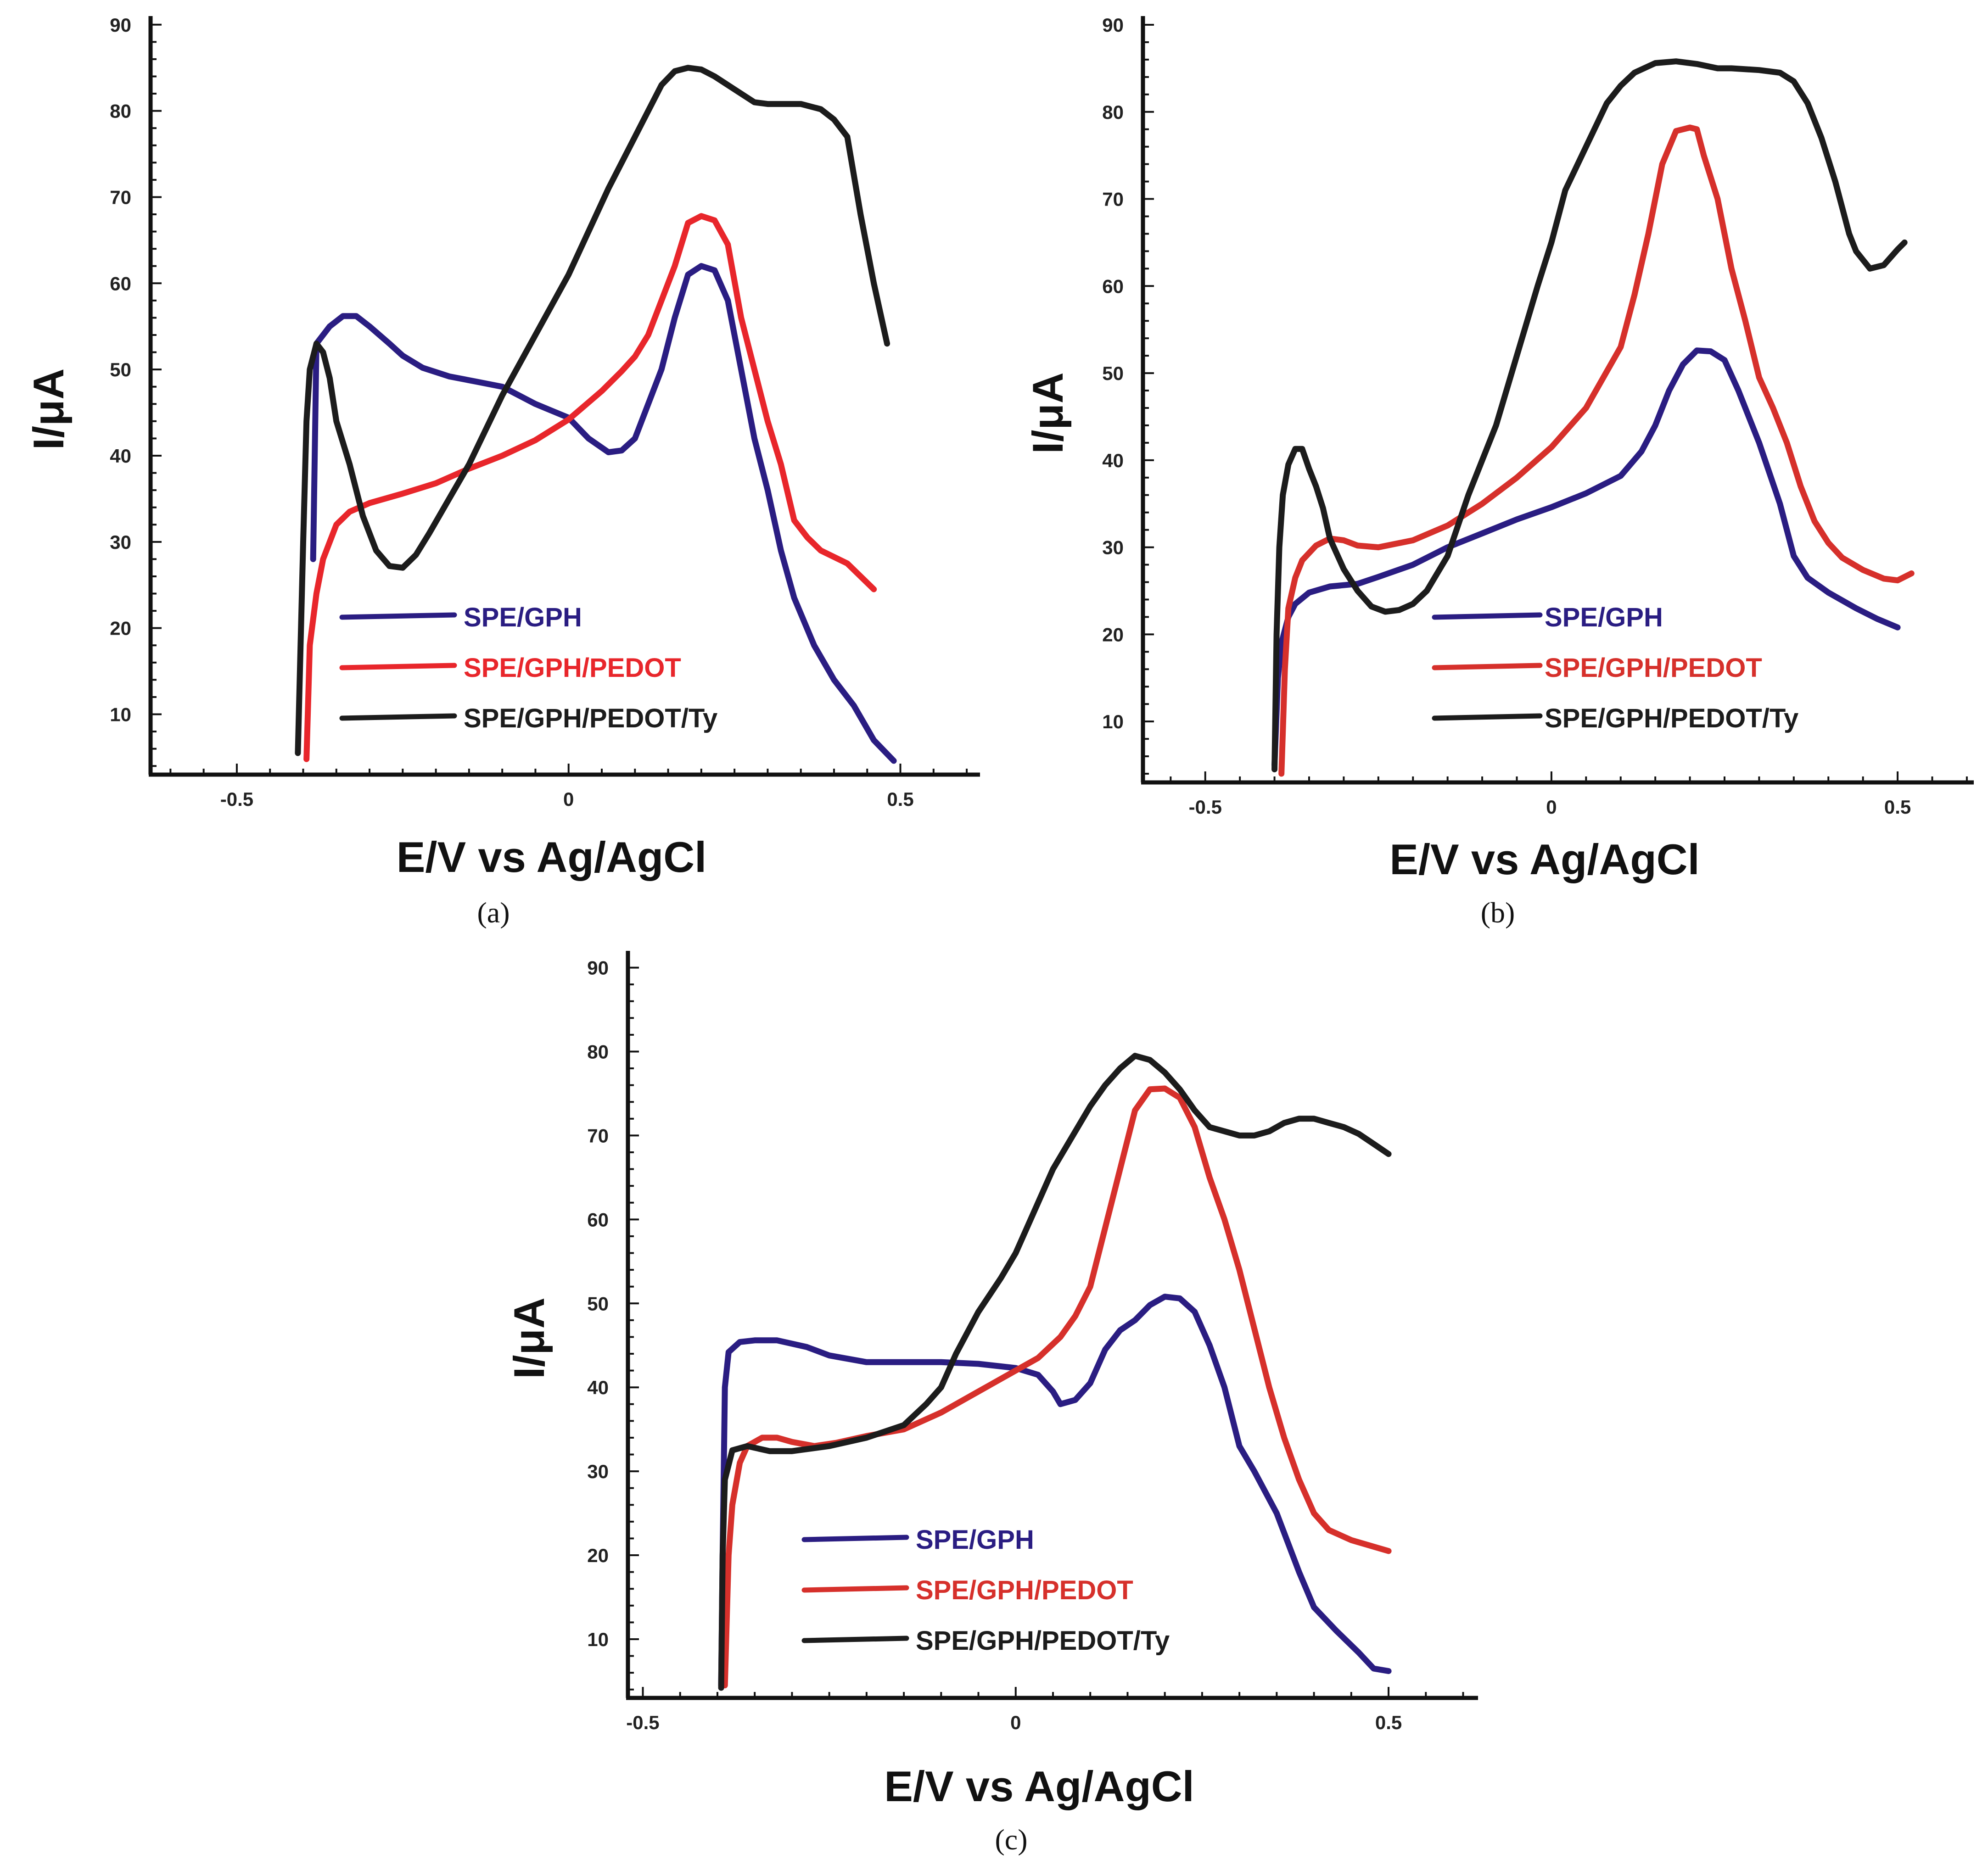 This screenshot has height=1859, width=1988. What do you see at coordinates (493, 912) in the screenshot?
I see `panel-label: (a)` at bounding box center [493, 912].